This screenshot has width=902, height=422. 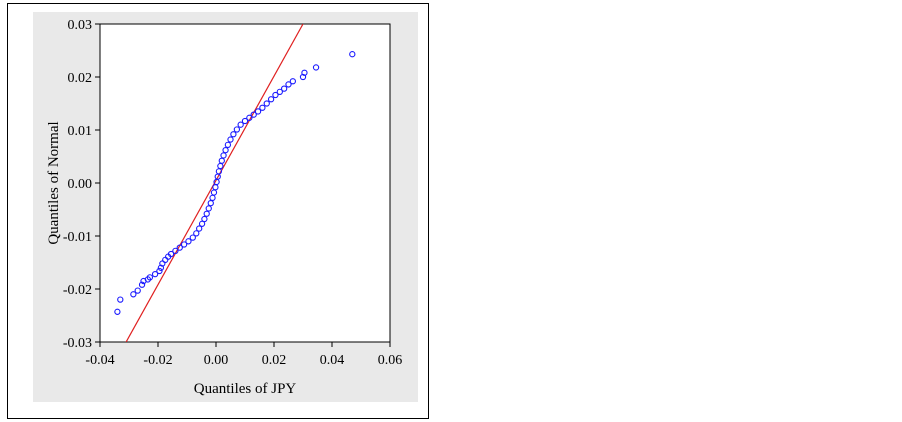 I want to click on y-tick-label: 0.01, so click(x=80, y=131).